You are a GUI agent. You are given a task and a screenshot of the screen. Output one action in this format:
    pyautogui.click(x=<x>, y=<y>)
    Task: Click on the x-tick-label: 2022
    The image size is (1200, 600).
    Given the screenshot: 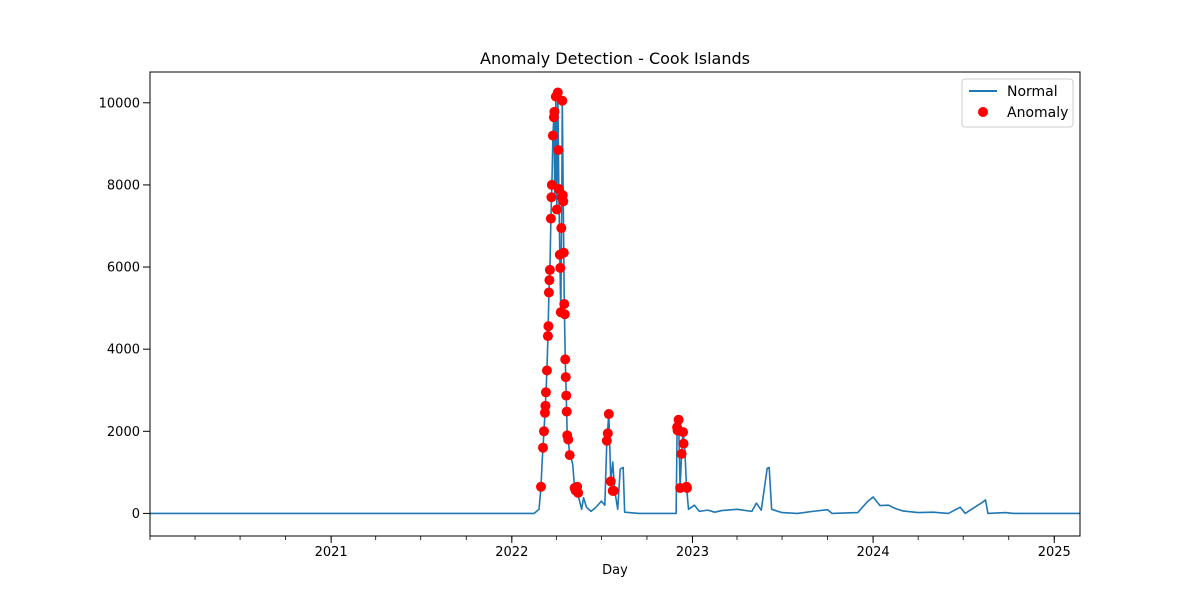 What is the action you would take?
    pyautogui.click(x=511, y=552)
    